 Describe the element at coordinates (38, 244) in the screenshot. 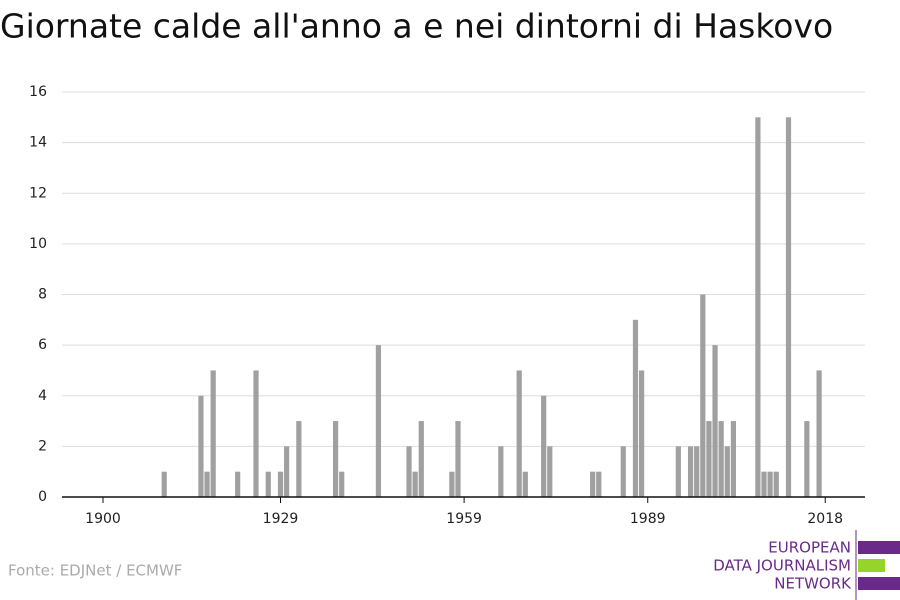

I see `y-tick-label: 10` at that location.